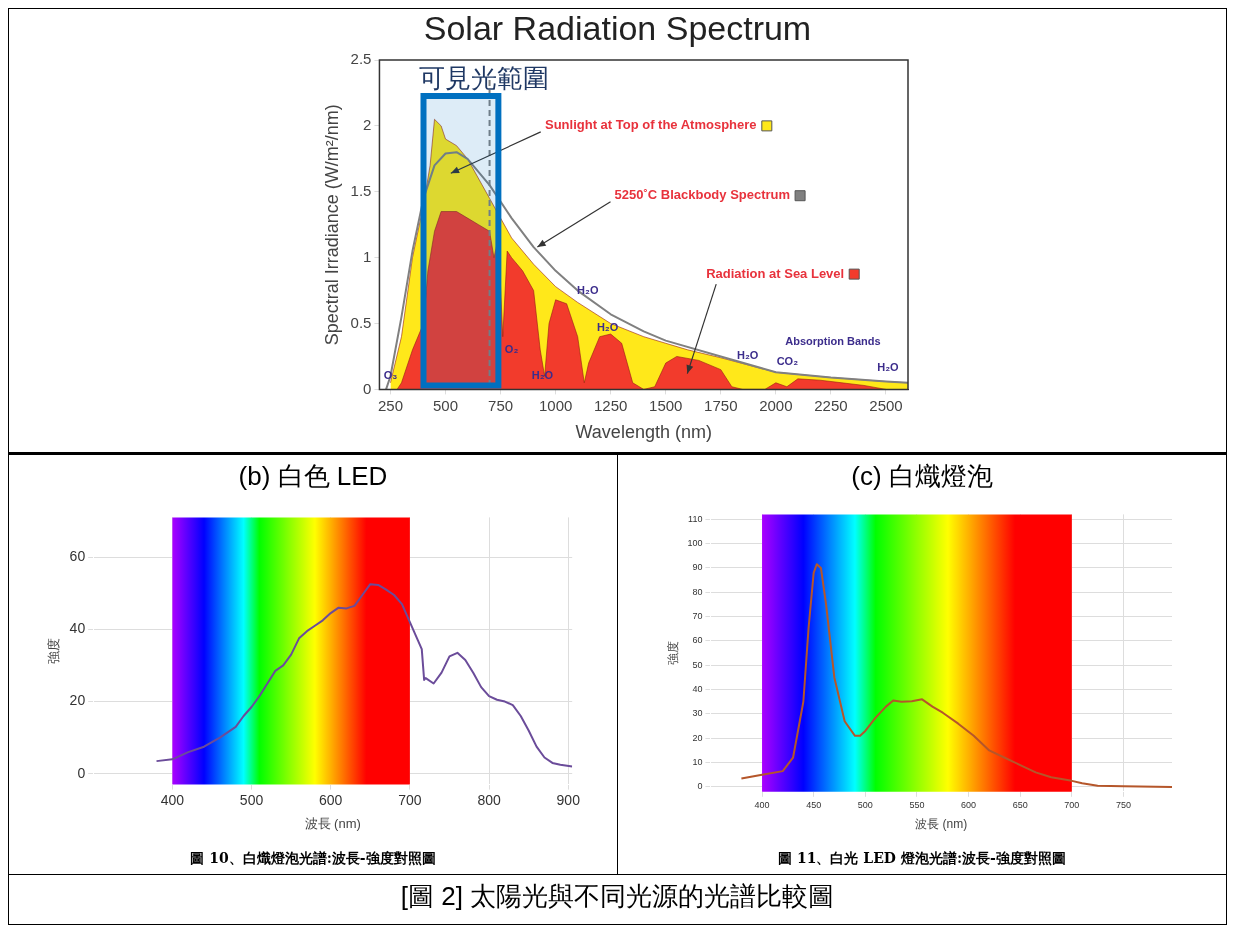 The image size is (1235, 945). What do you see at coordinates (697, 664) in the screenshot?
I see `y-tick-label: 50` at bounding box center [697, 664].